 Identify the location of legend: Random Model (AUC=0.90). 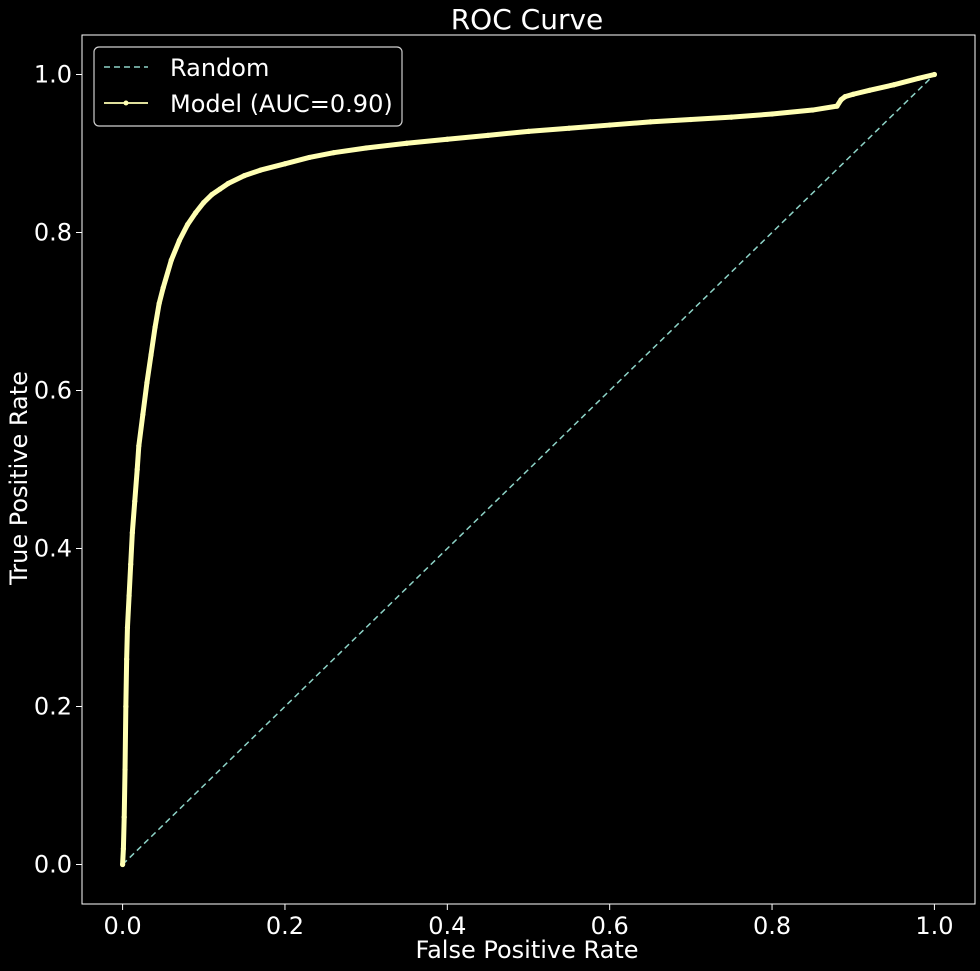
(248, 86).